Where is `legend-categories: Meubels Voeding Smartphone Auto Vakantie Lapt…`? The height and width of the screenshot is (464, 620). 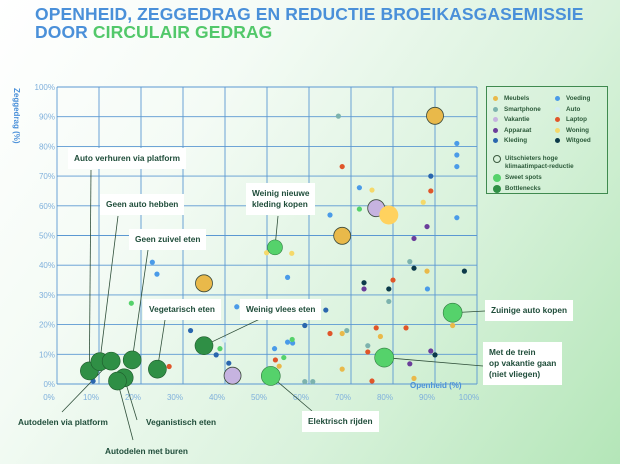
legend-categories: Meubels Voeding Smartphone Auto Vakantie Lapt… is located at coordinates (549, 119).